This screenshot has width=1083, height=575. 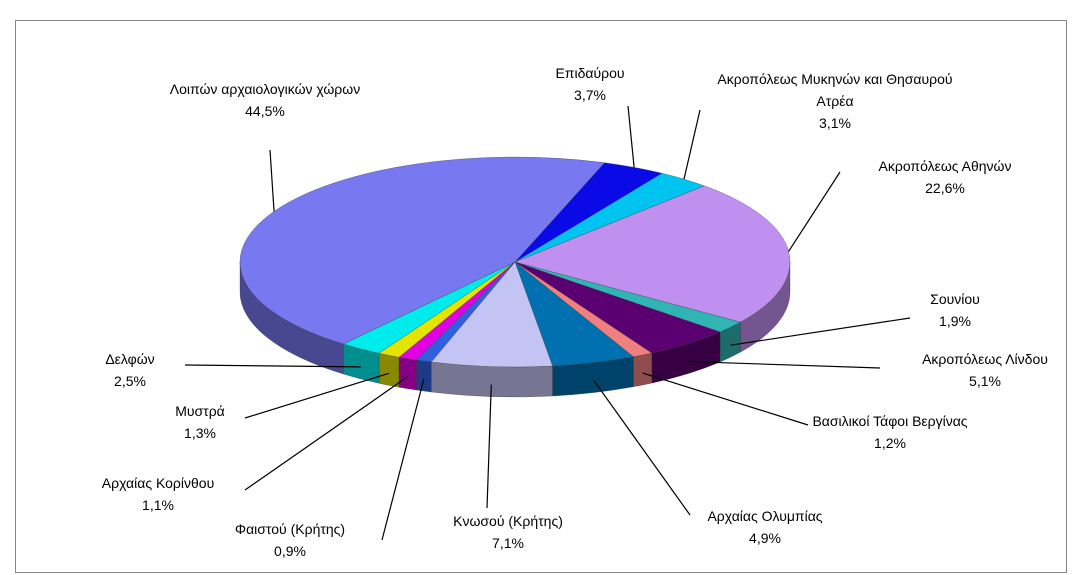 What do you see at coordinates (508, 521) in the screenshot?
I see `category-label: Κνωσού (Κρήτης)` at bounding box center [508, 521].